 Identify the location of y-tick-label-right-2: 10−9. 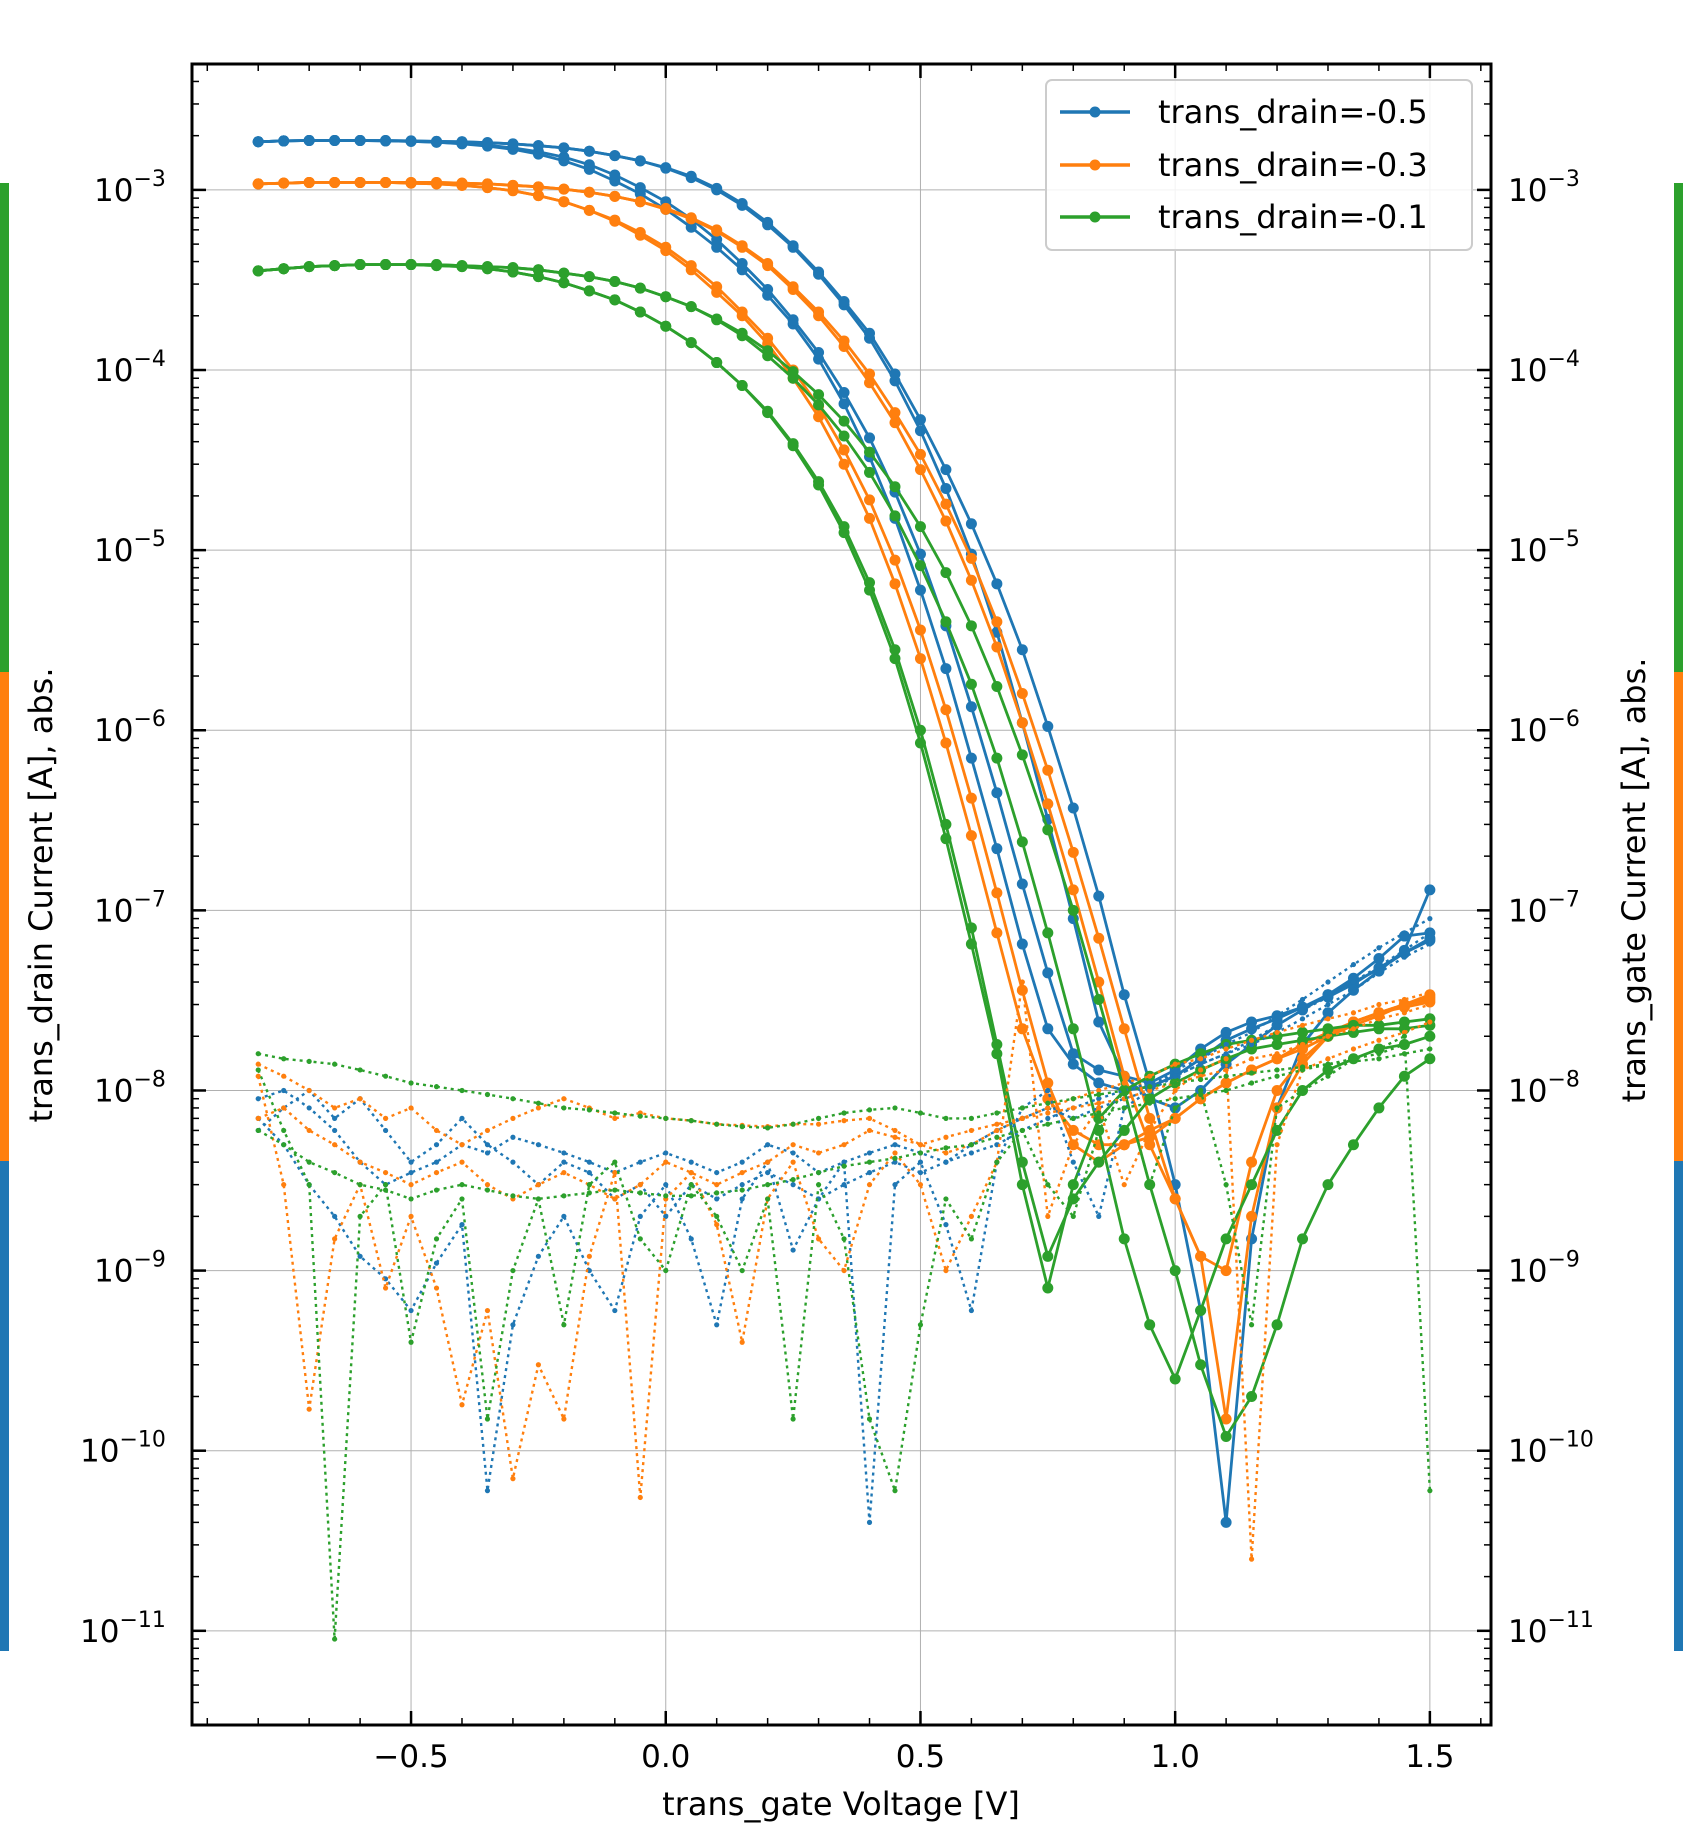
(1544, 1269).